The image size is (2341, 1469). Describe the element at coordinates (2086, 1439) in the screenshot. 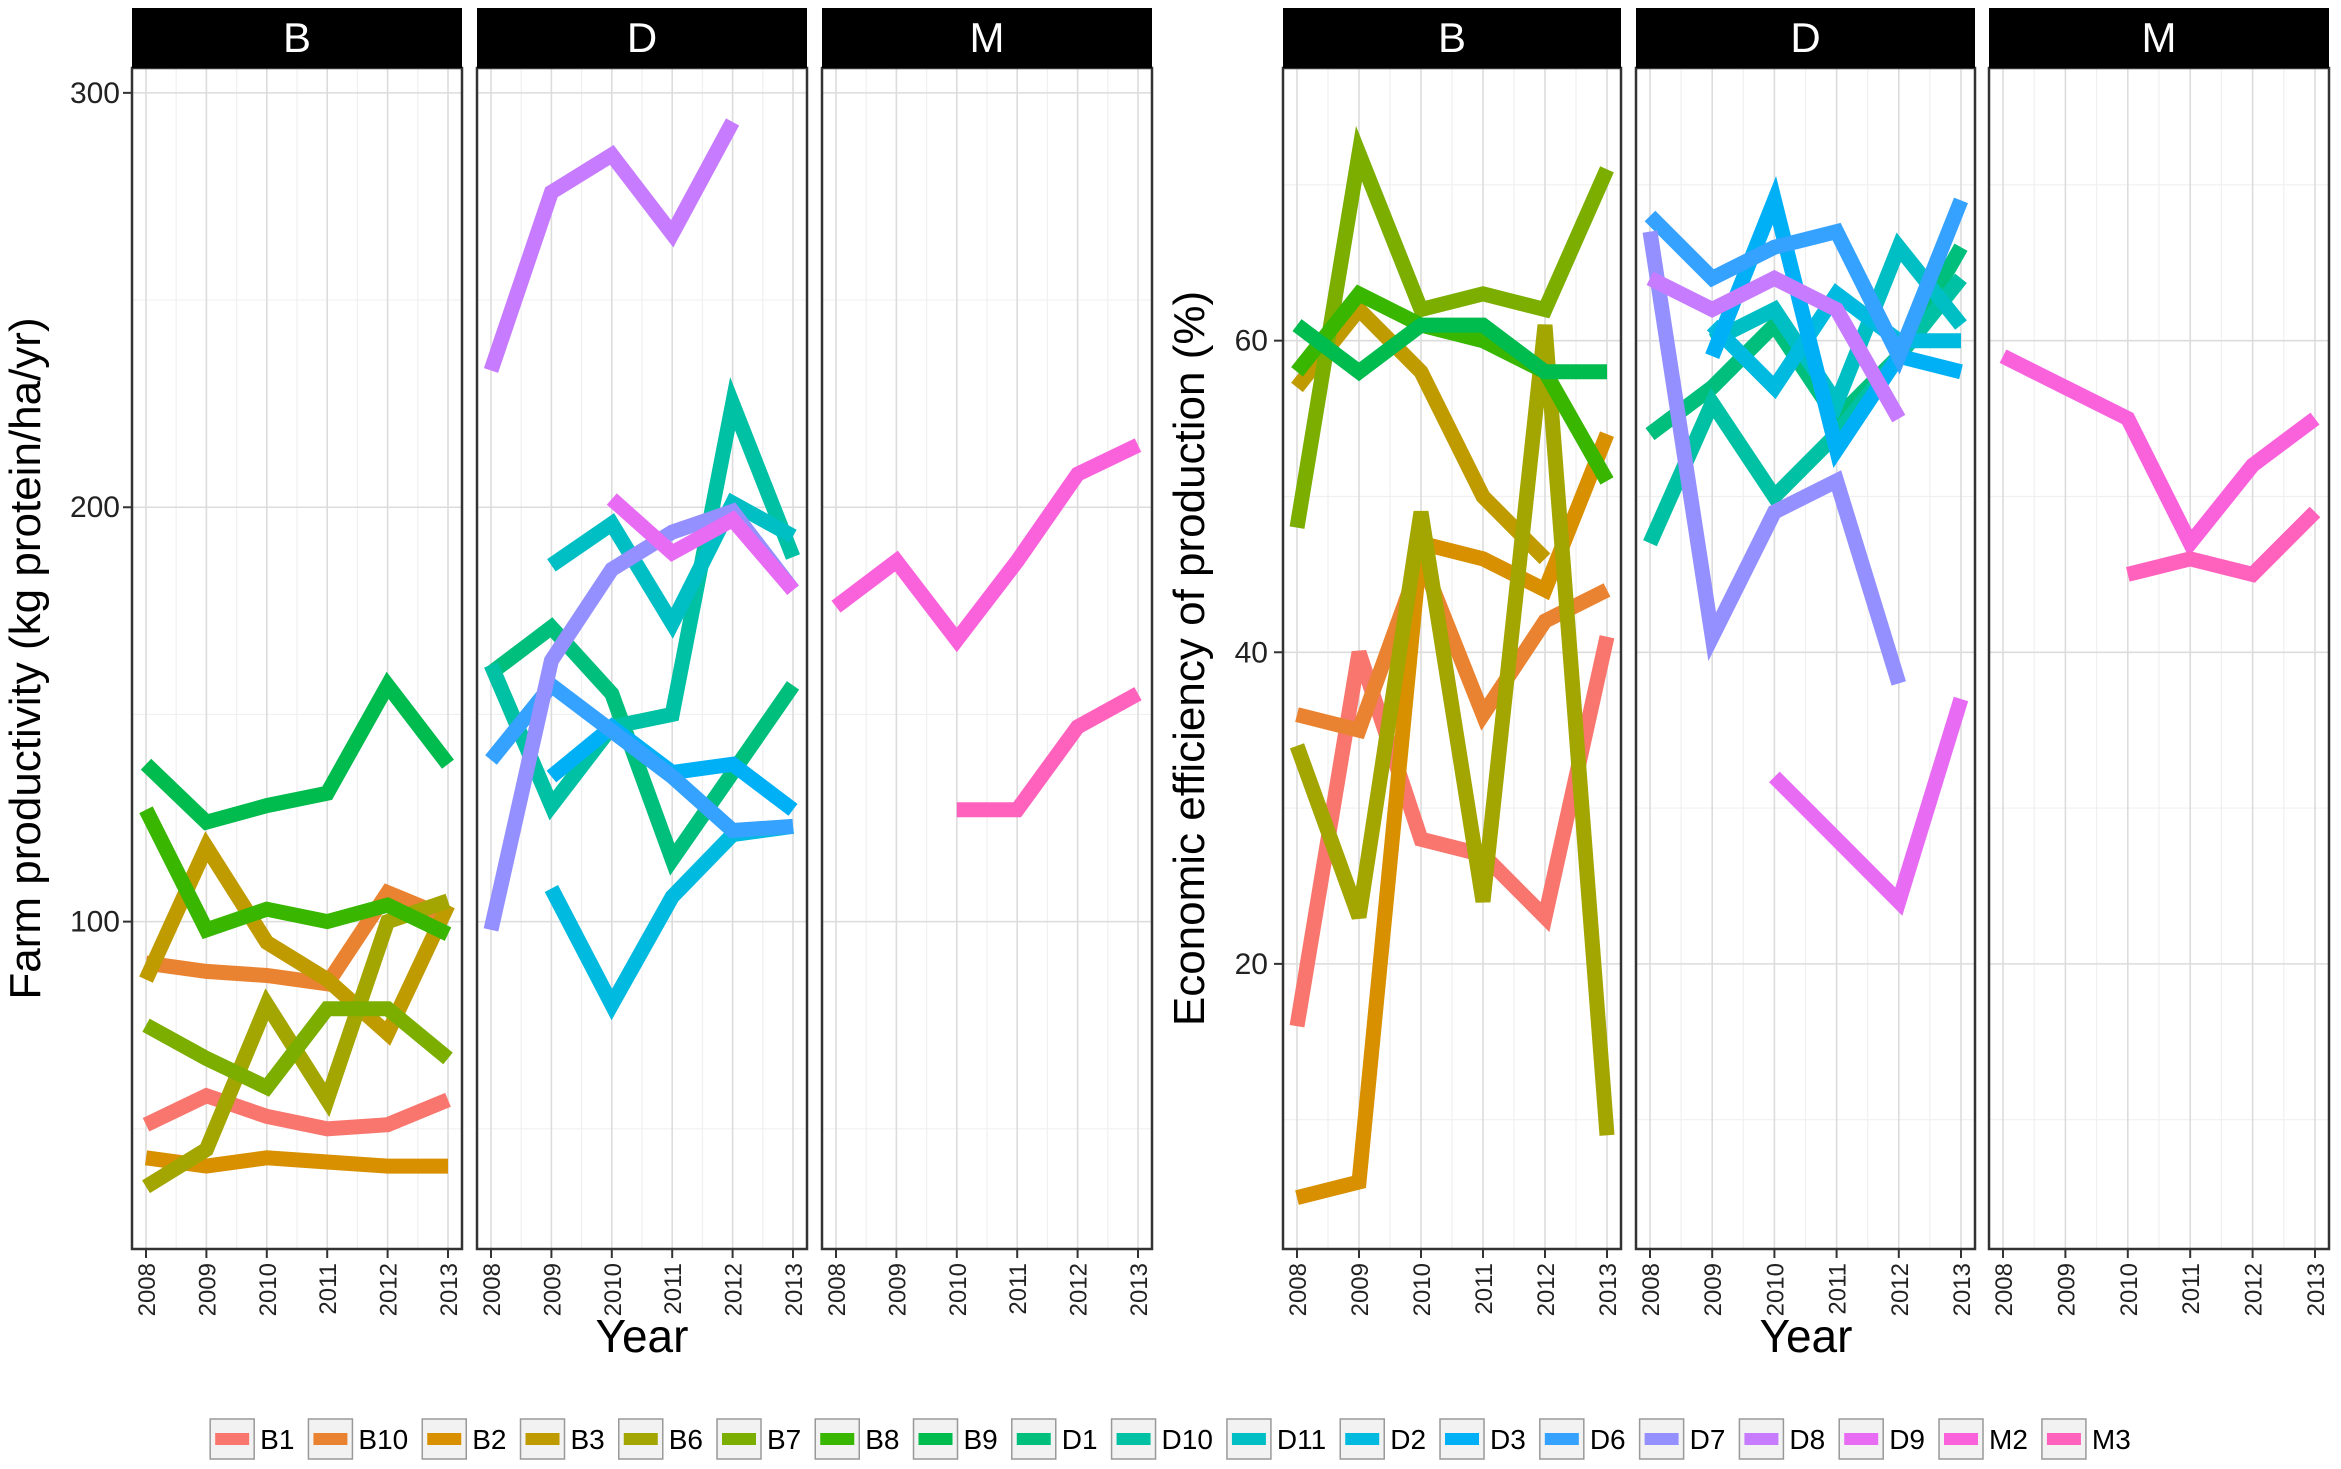

I see `legend-item-m3: M3` at that location.